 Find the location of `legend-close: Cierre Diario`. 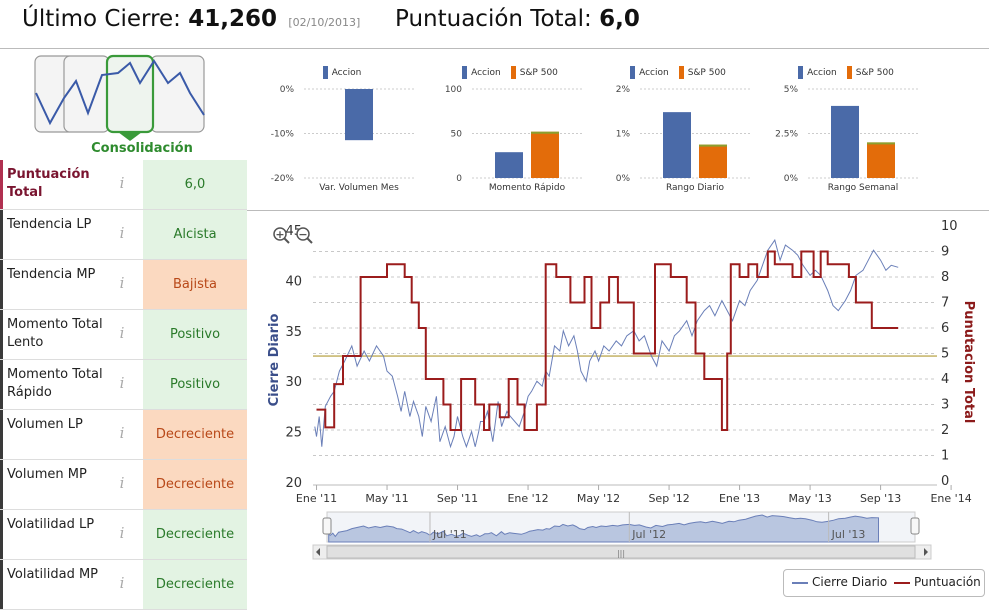

legend-close: Cierre Diario is located at coordinates (839, 582).